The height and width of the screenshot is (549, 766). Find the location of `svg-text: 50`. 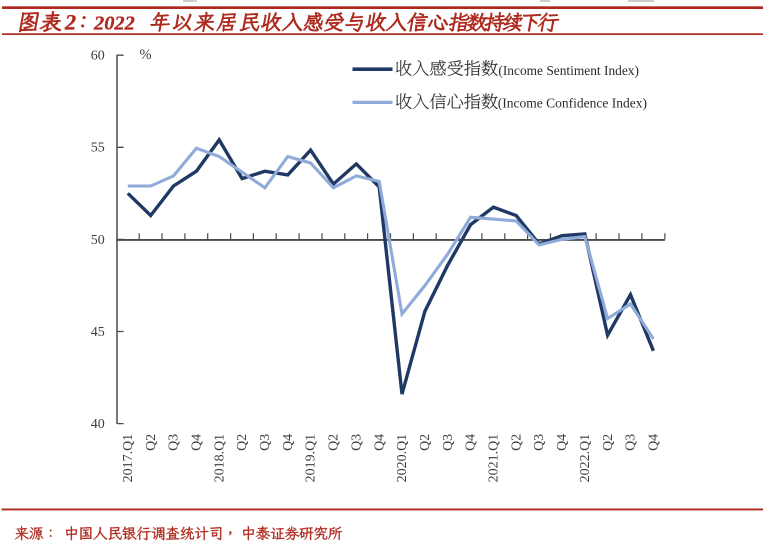

svg-text: 50 is located at coordinates (98, 240).